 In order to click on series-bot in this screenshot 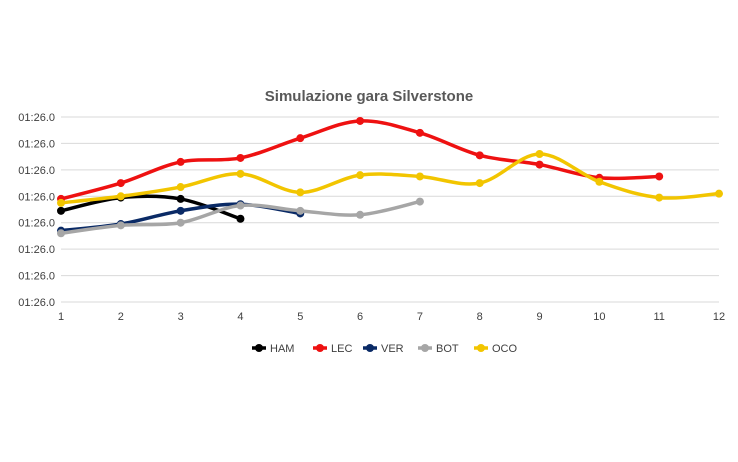, I will do `click(240, 217)`.